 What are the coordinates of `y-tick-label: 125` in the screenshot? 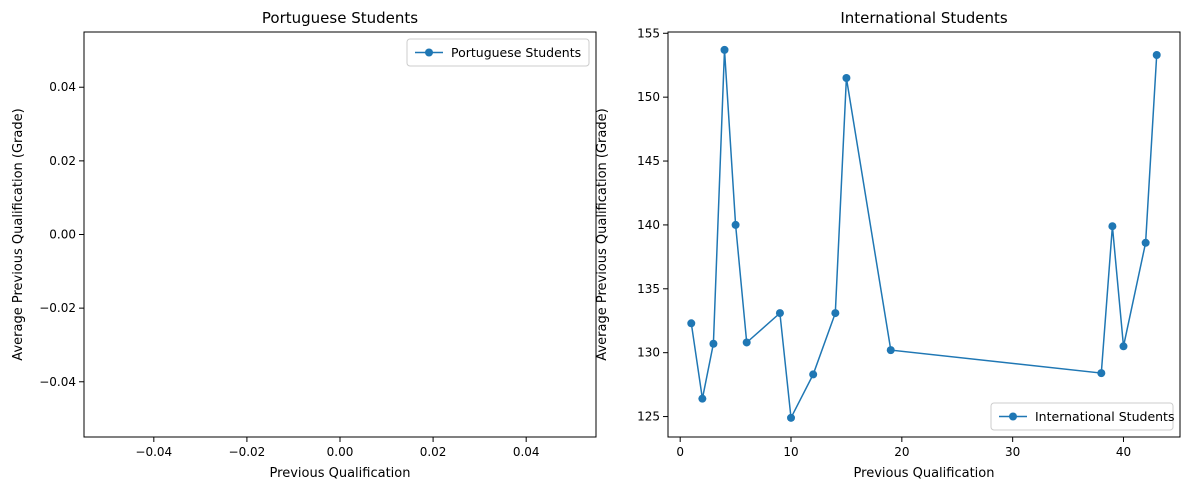 It's located at (648, 417).